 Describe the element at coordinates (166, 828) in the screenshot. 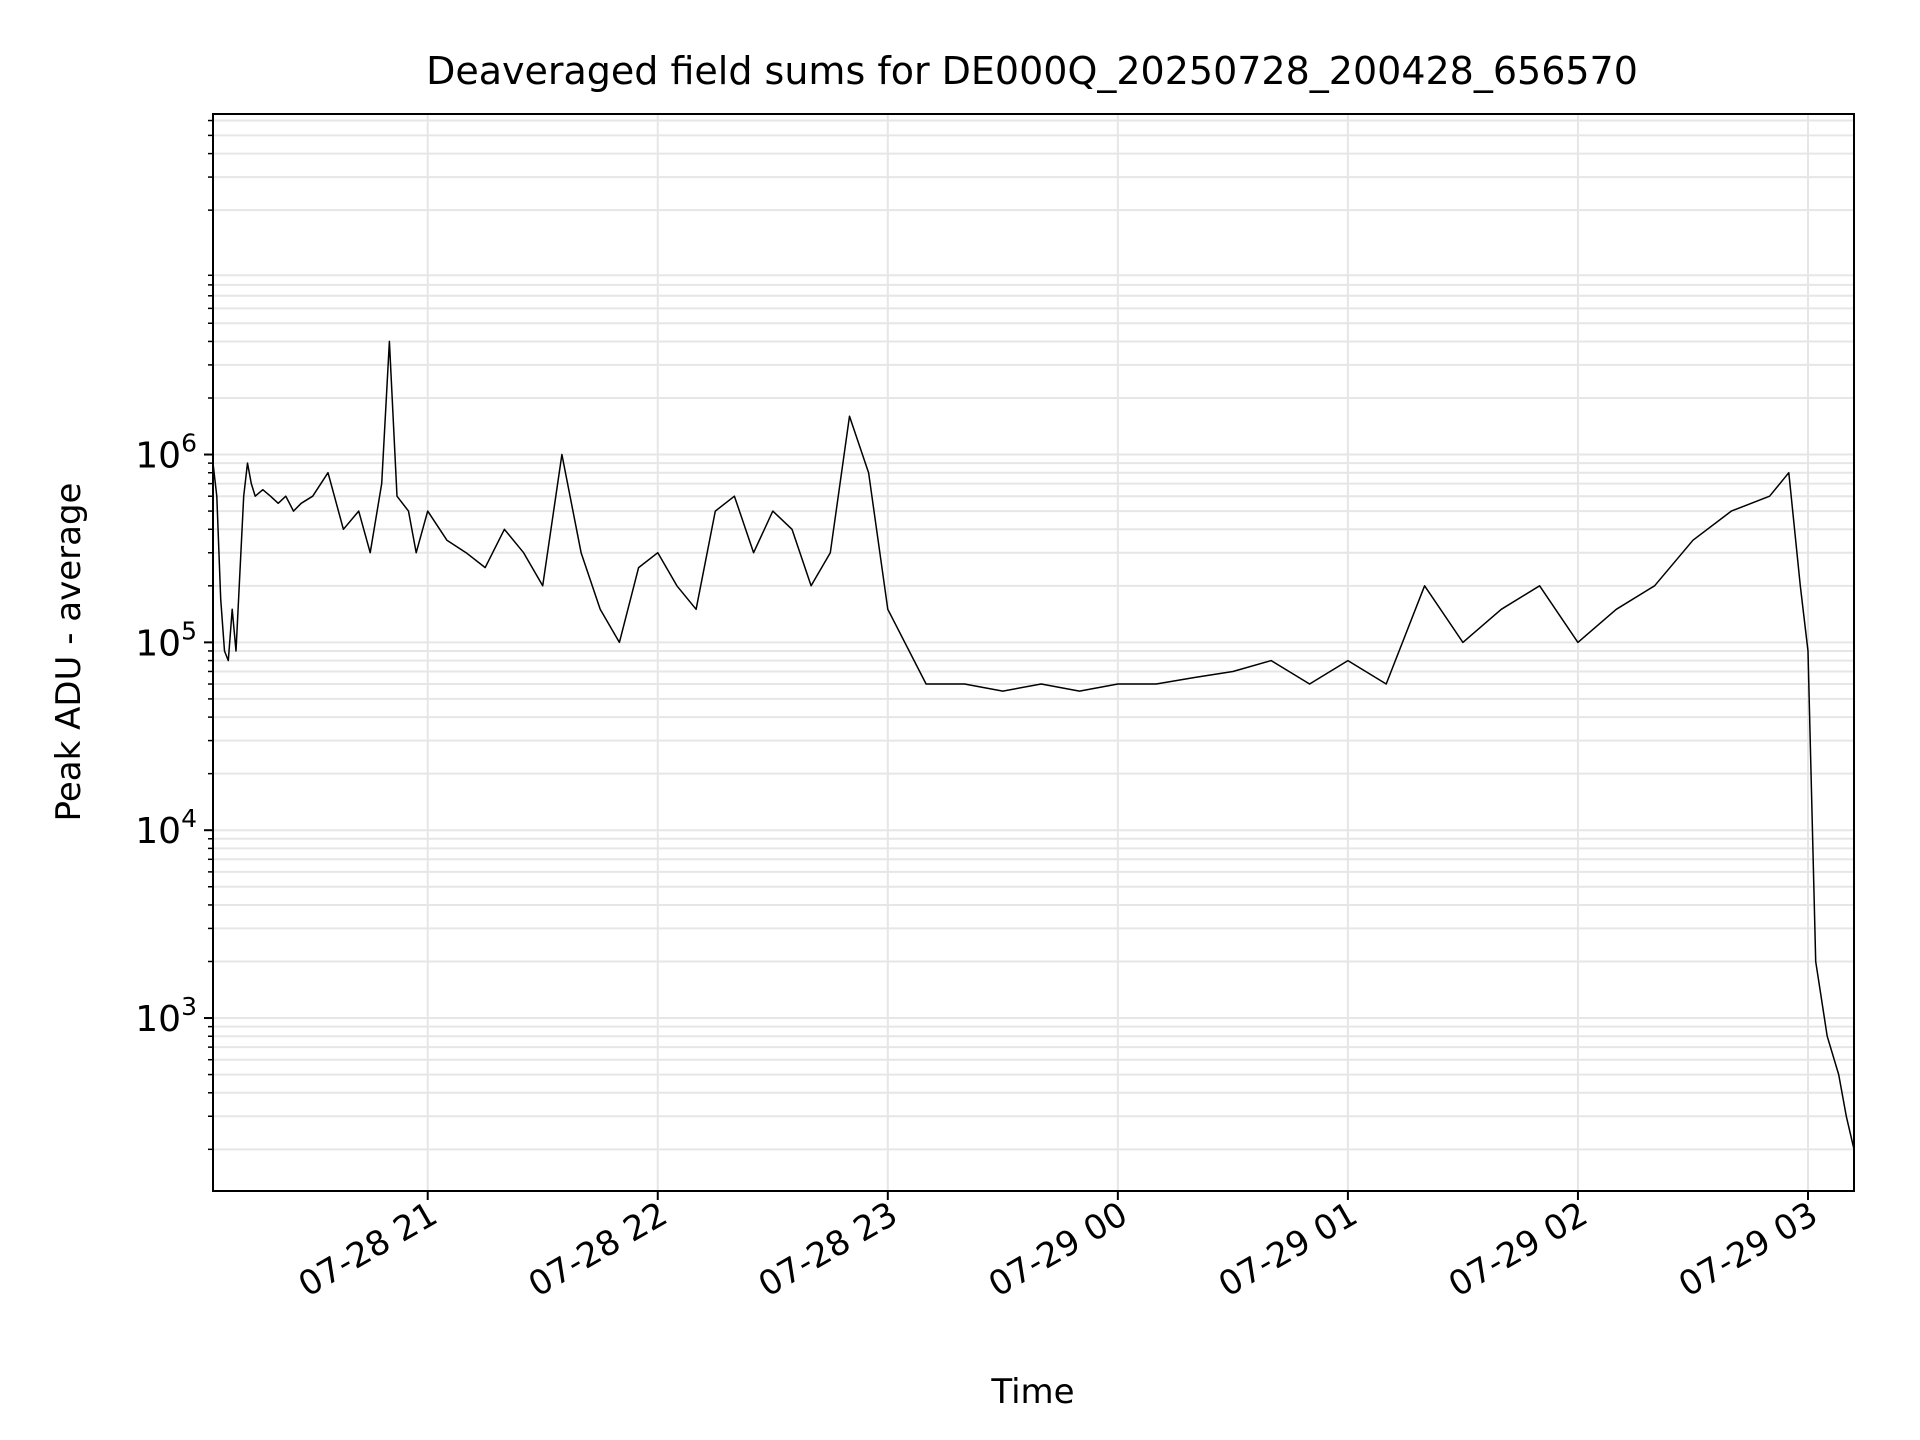

I see `y-tick-label: 10⁴` at that location.